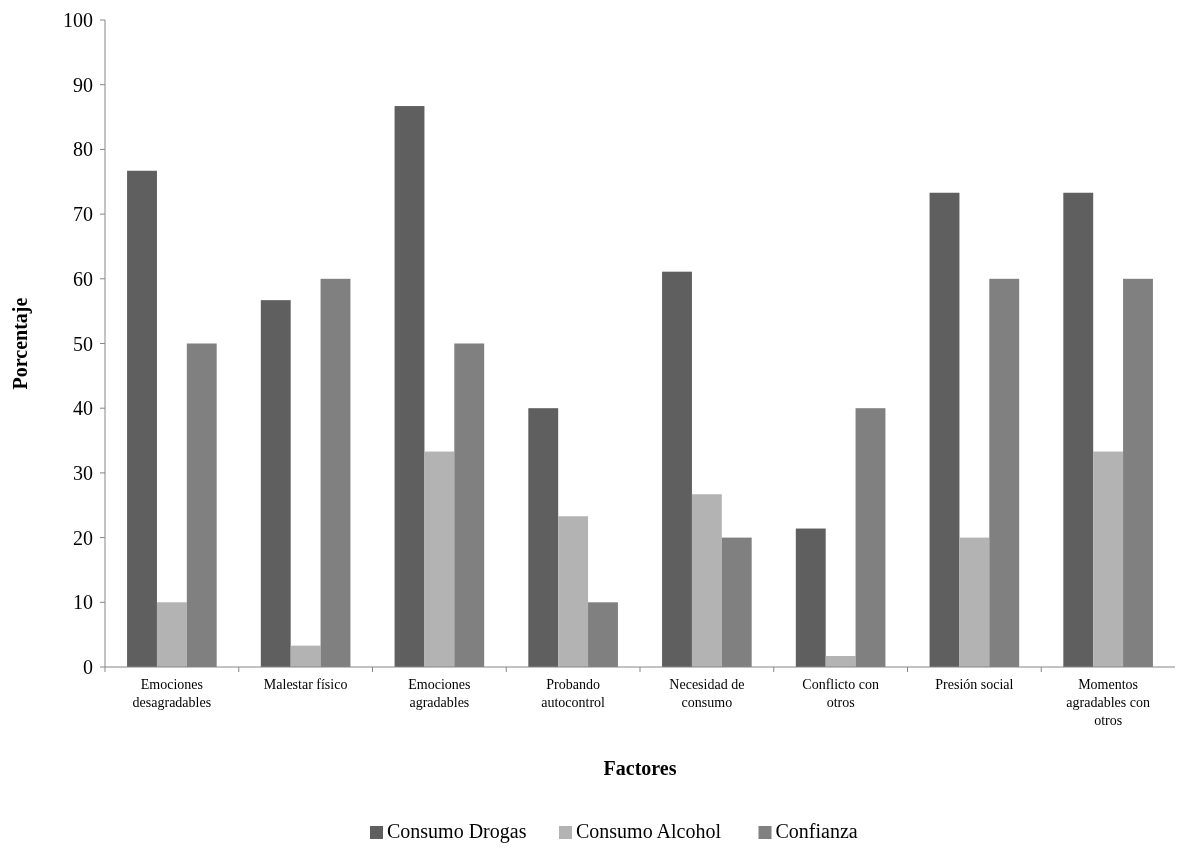 This screenshot has height=851, width=1185. What do you see at coordinates (83, 214) in the screenshot?
I see `y-tick-label: 70` at bounding box center [83, 214].